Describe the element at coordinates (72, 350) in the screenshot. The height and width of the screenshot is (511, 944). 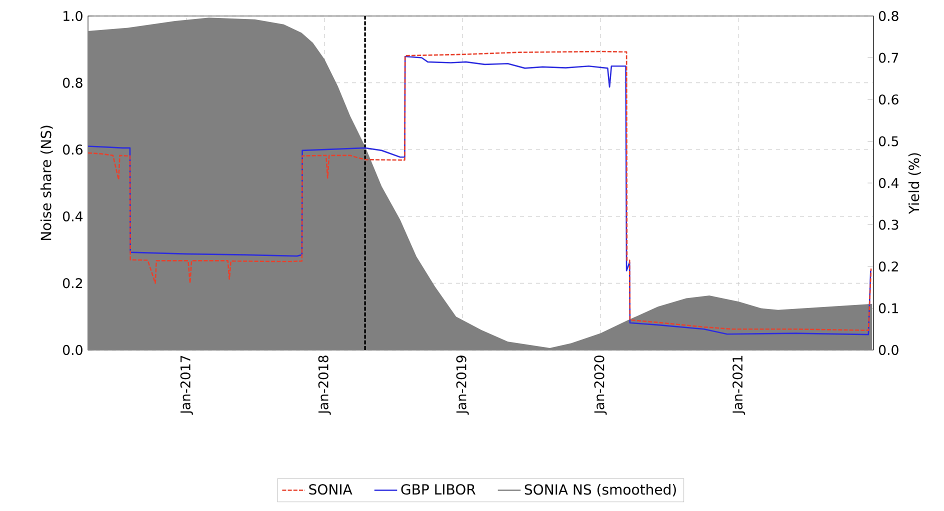
I see `y-tick-label: 0.0` at that location.